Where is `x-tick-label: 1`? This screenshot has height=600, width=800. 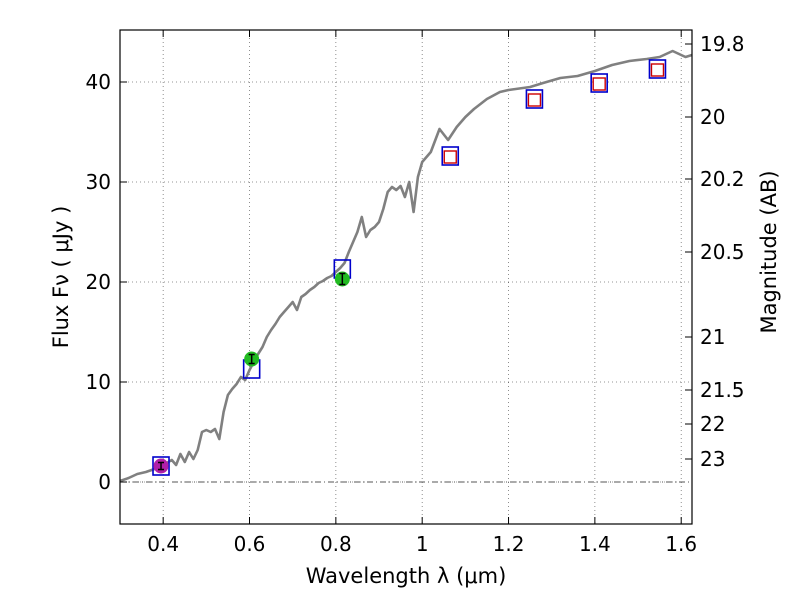 x-tick-label: 1 is located at coordinates (422, 544).